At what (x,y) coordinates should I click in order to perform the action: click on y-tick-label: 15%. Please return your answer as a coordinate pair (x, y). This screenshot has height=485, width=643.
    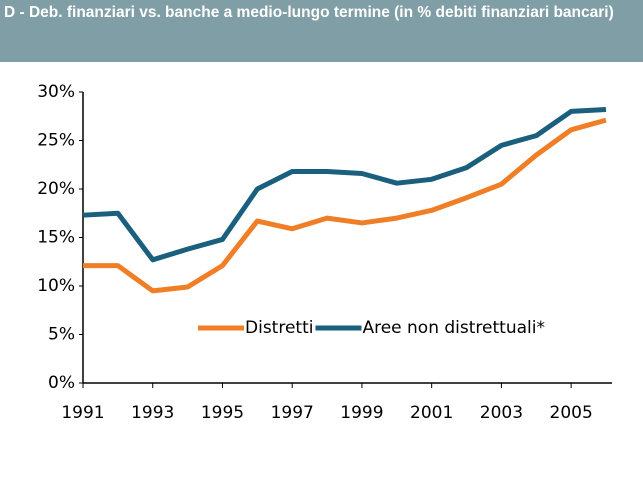
    Looking at the image, I should click on (56, 238).